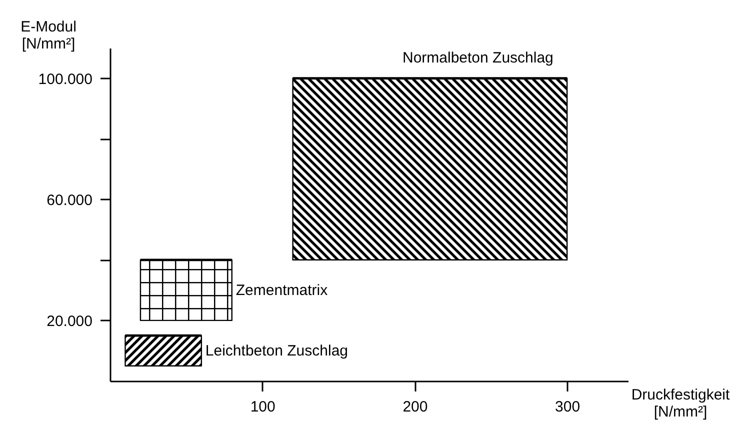  I want to click on y-tick-label: 100.000, so click(65, 79).